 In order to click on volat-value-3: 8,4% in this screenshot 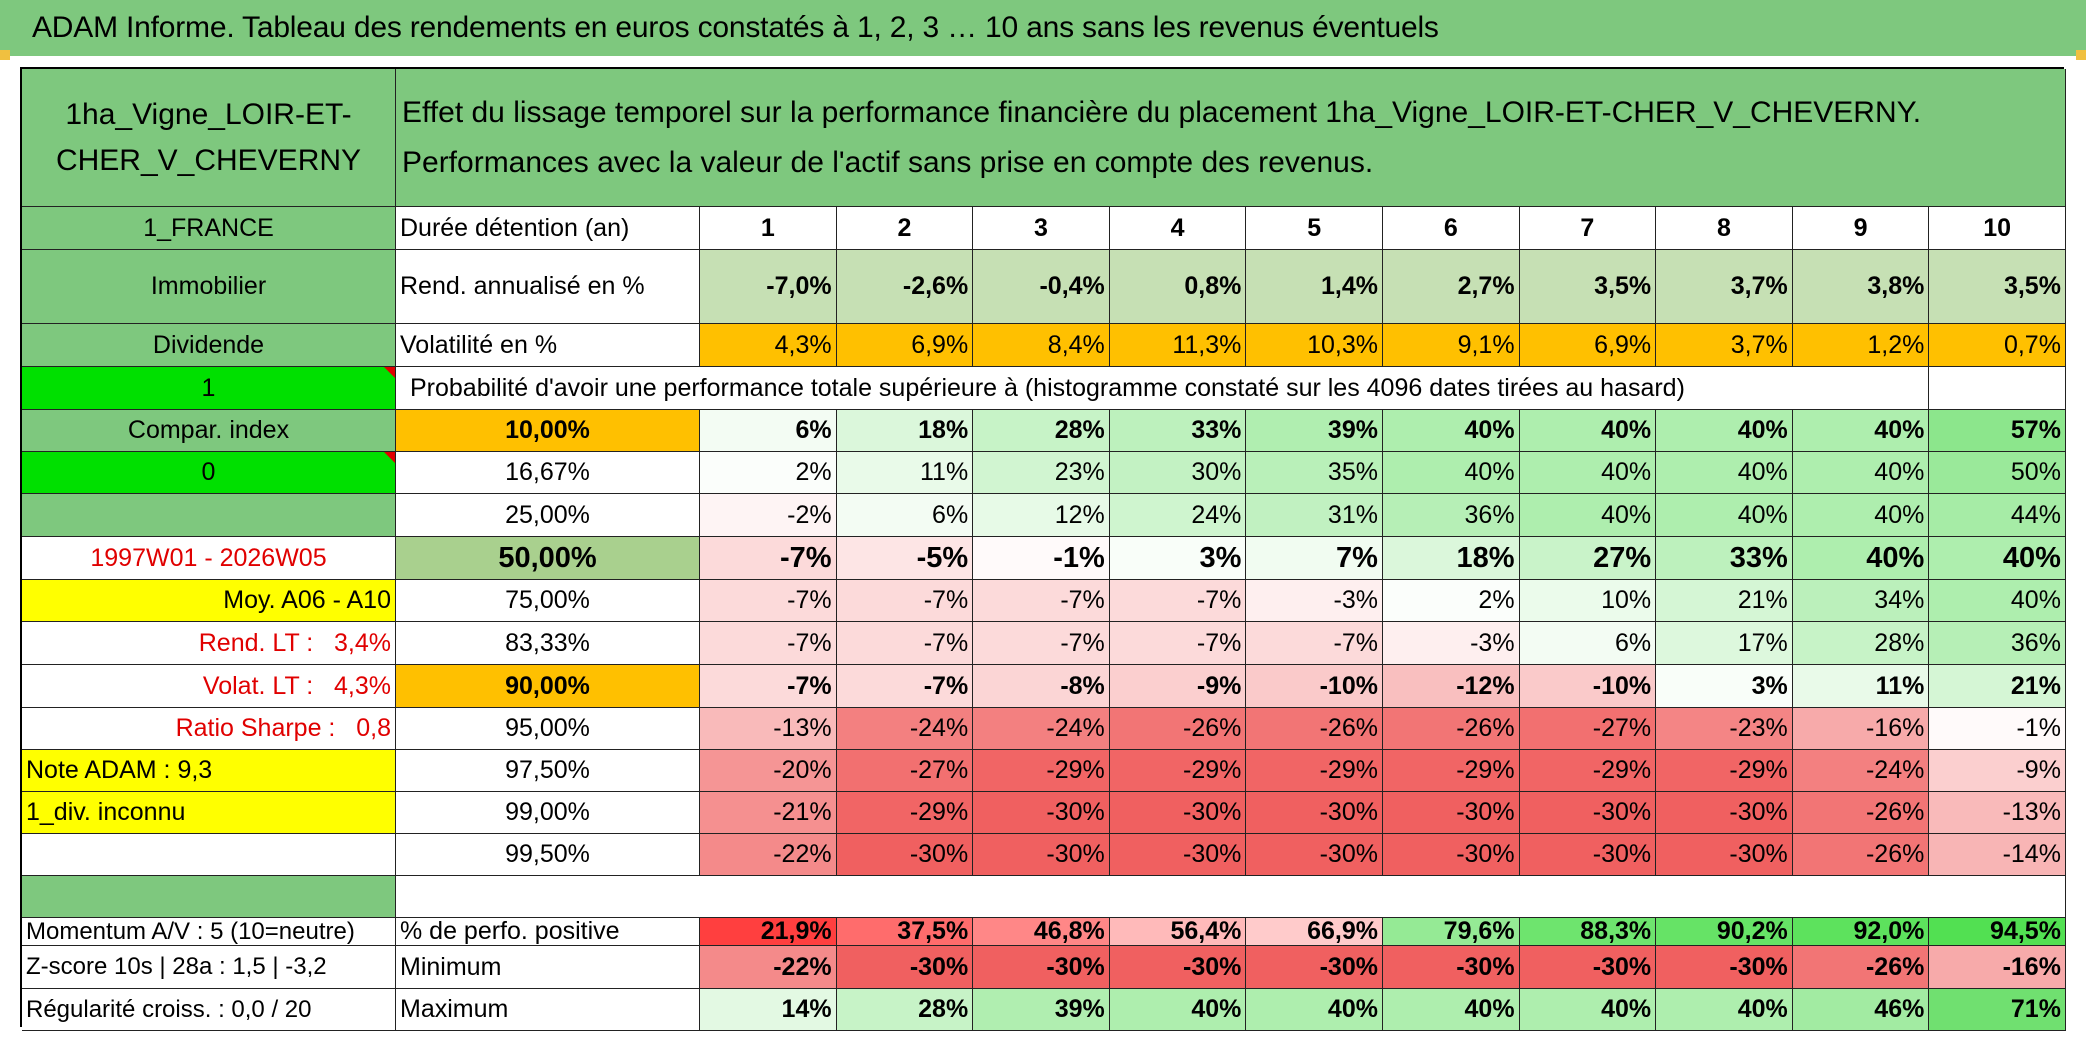, I will do `click(1041, 345)`.